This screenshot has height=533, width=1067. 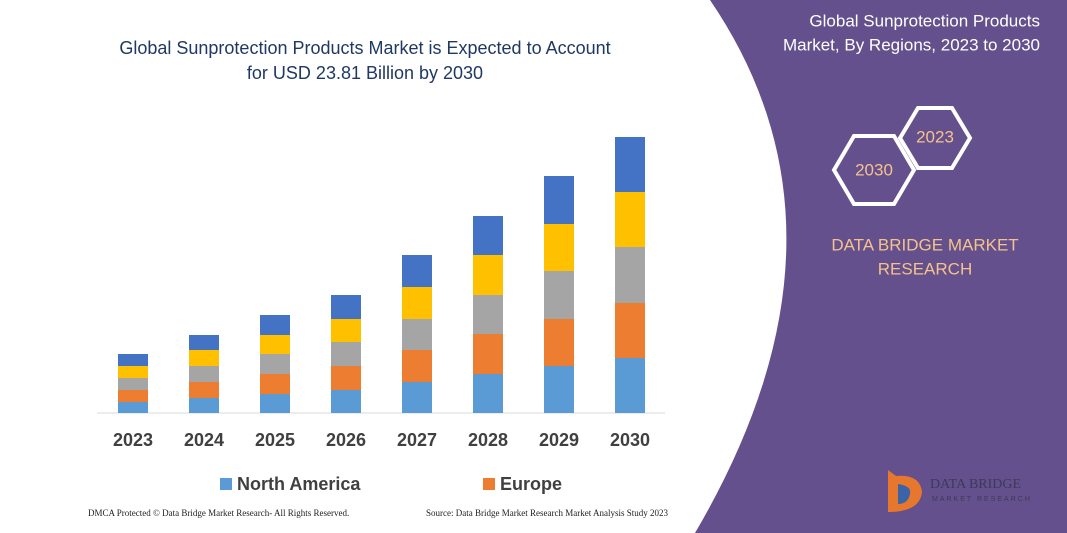 What do you see at coordinates (924, 244) in the screenshot?
I see `brand-text: DATA BRIDGE MARKET` at bounding box center [924, 244].